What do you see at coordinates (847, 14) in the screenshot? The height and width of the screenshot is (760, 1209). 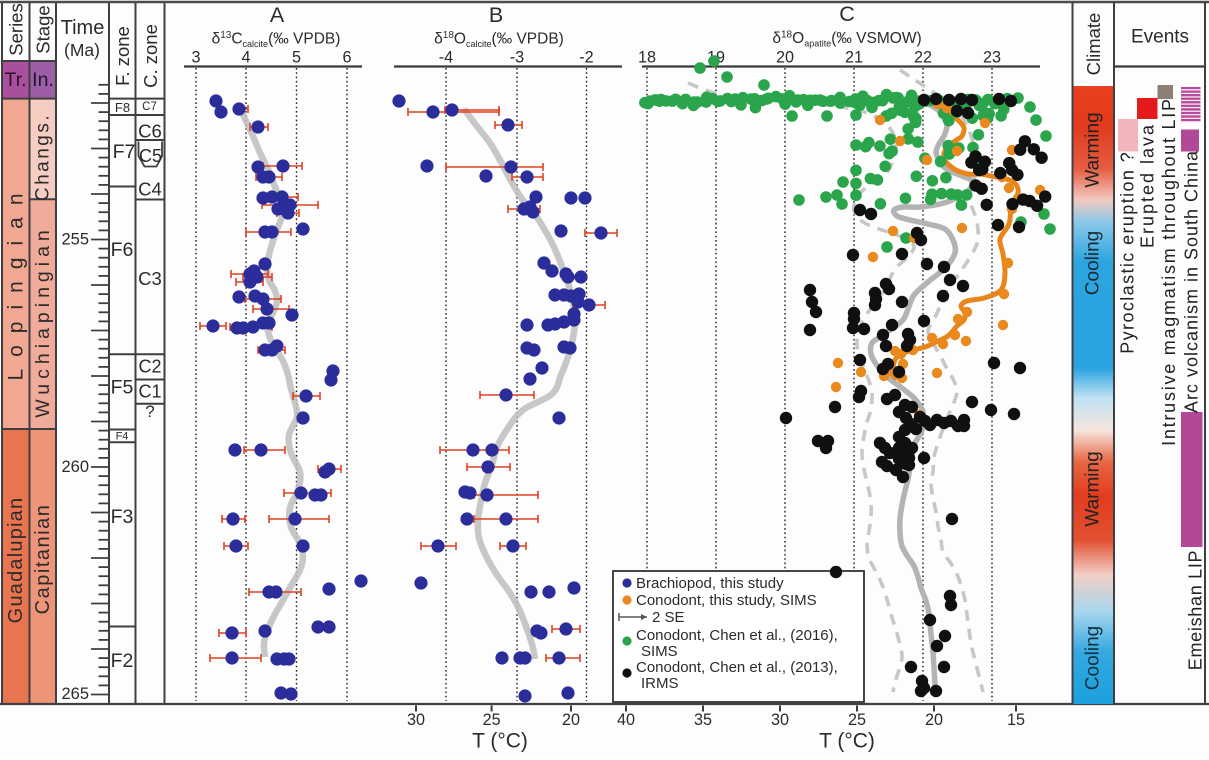 I see `svg-text: C` at bounding box center [847, 14].